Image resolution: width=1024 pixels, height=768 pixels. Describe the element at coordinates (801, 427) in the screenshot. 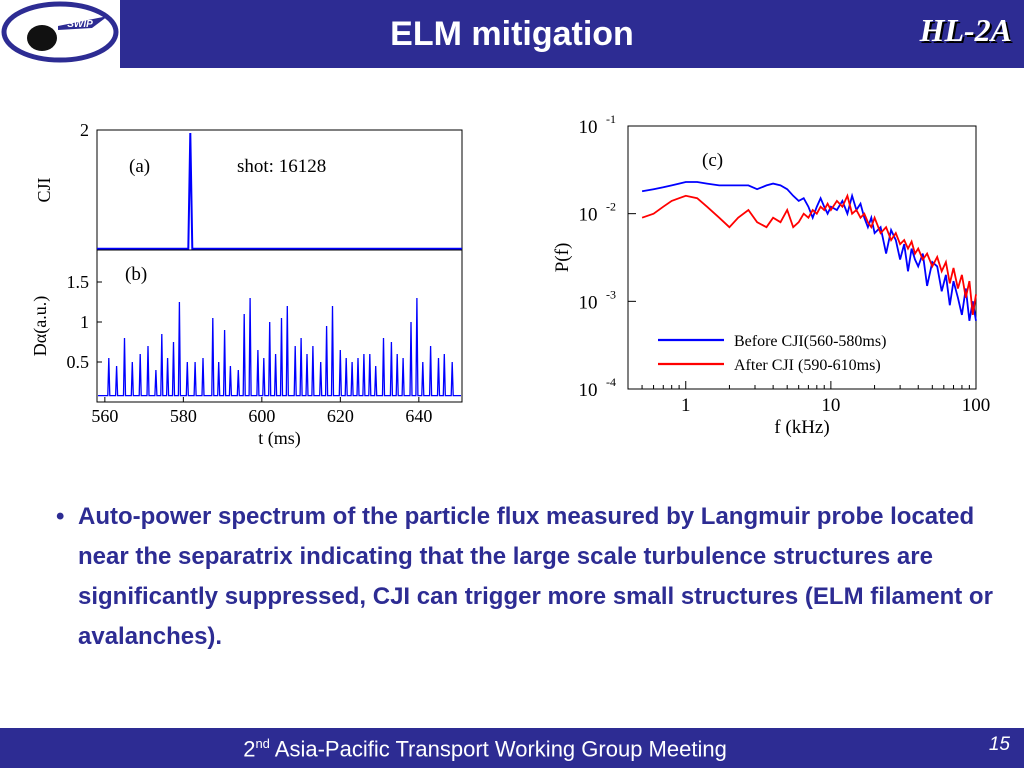

I see `panel-c-xlabel: f (kHz)` at that location.